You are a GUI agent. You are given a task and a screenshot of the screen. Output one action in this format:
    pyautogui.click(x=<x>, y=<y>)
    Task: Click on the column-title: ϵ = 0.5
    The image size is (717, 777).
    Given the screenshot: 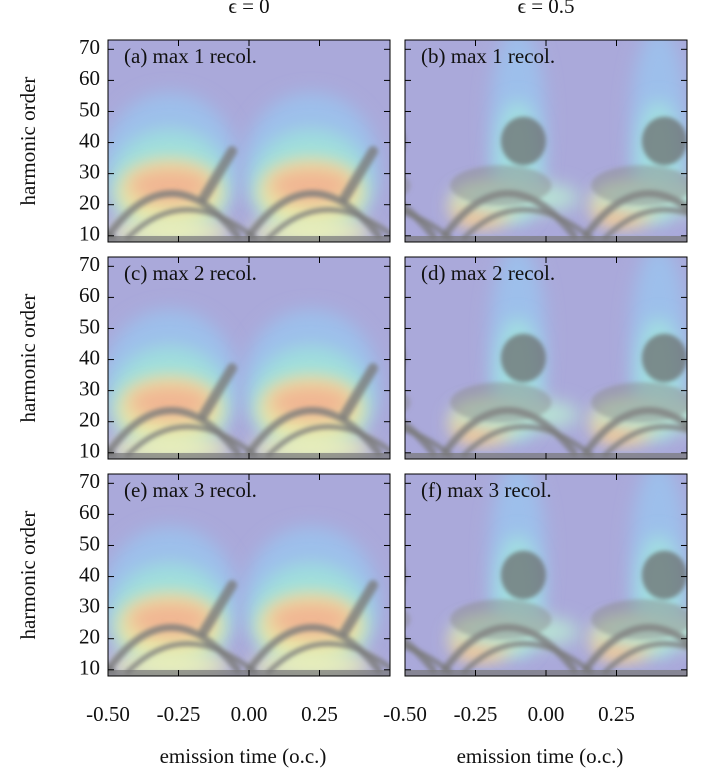 What is the action you would take?
    pyautogui.click(x=545, y=9)
    